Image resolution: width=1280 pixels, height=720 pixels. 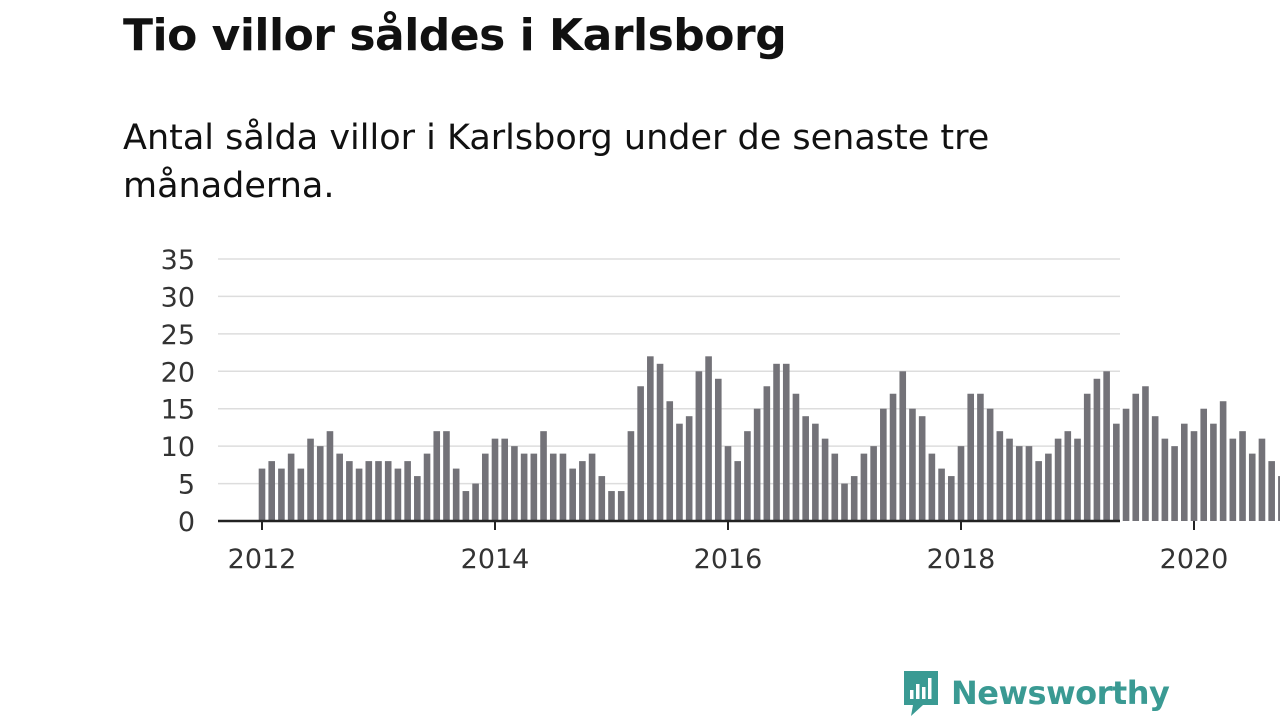 I want to click on x-tick-label: 2014, so click(x=495, y=559).